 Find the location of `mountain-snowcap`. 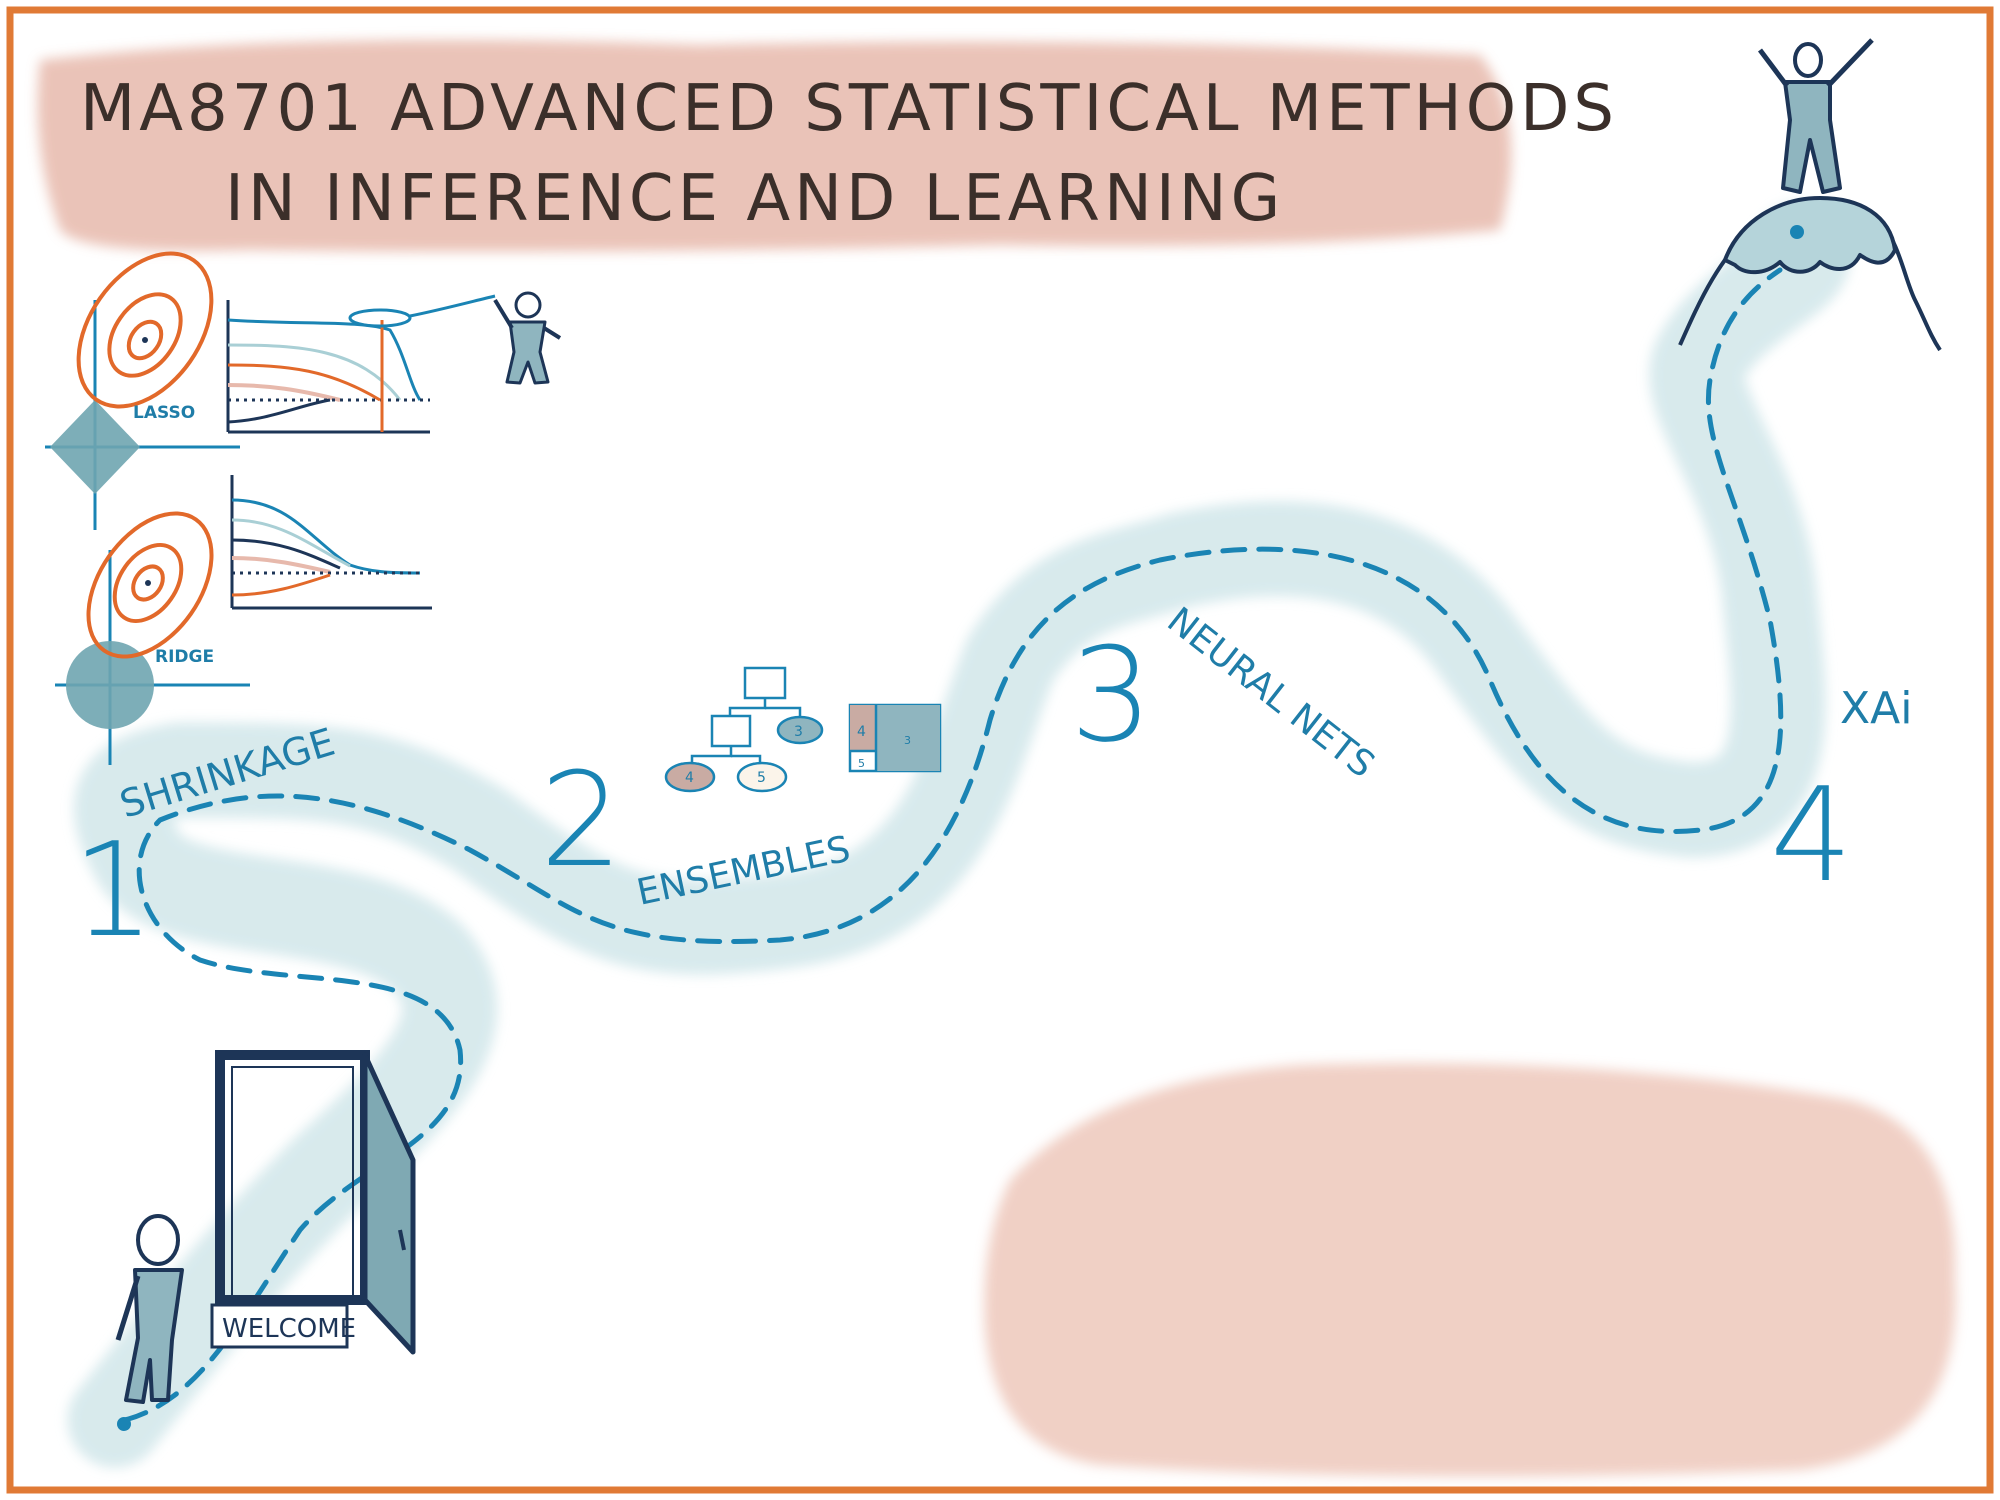

mountain-snowcap is located at coordinates (1810, 235).